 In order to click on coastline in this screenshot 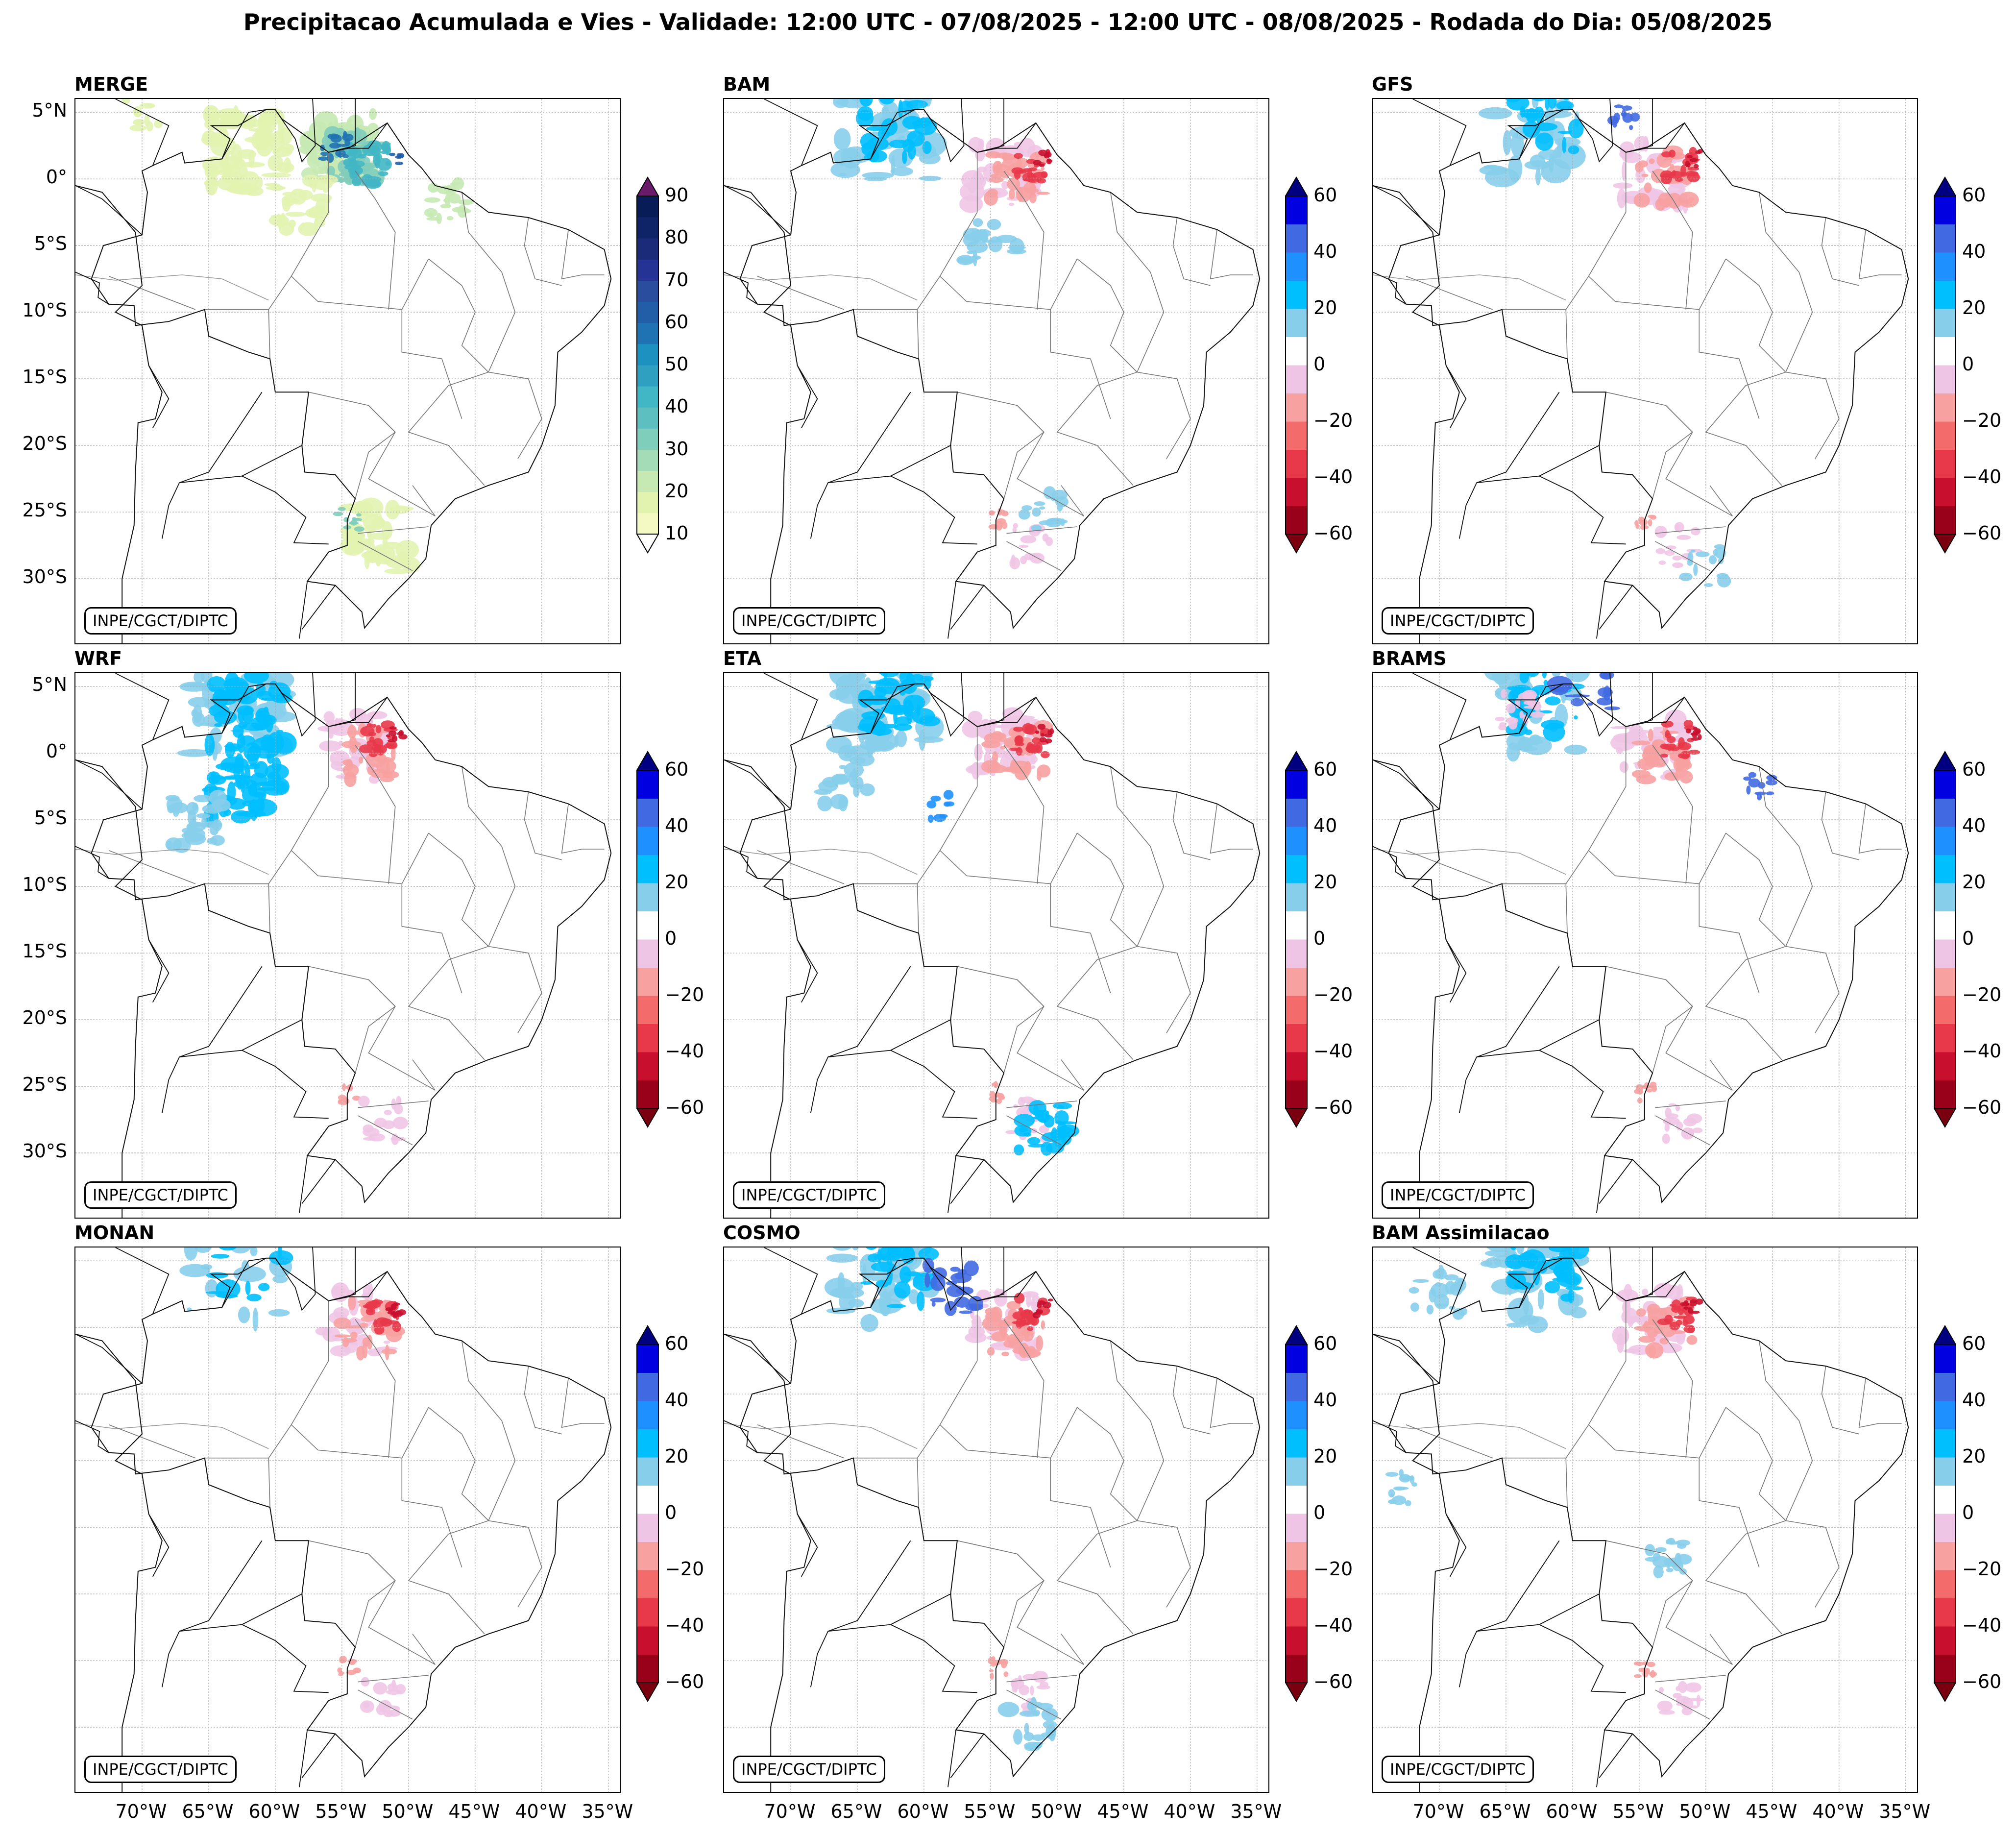, I will do `click(1416, 1563)`.